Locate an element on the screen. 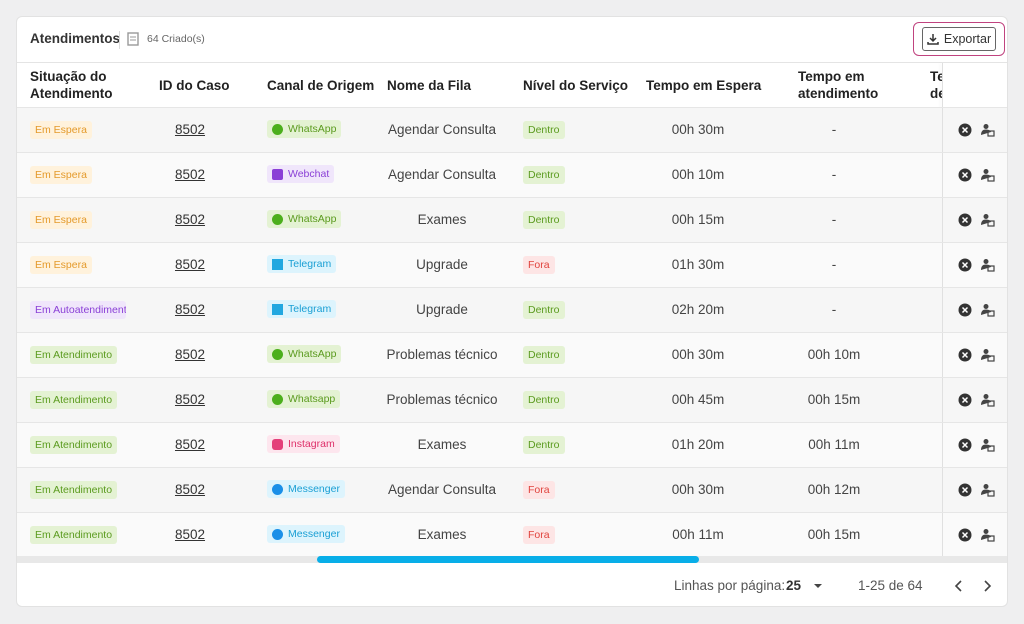 This screenshot has height=624, width=1024. title: Atendimentos is located at coordinates (75, 38).